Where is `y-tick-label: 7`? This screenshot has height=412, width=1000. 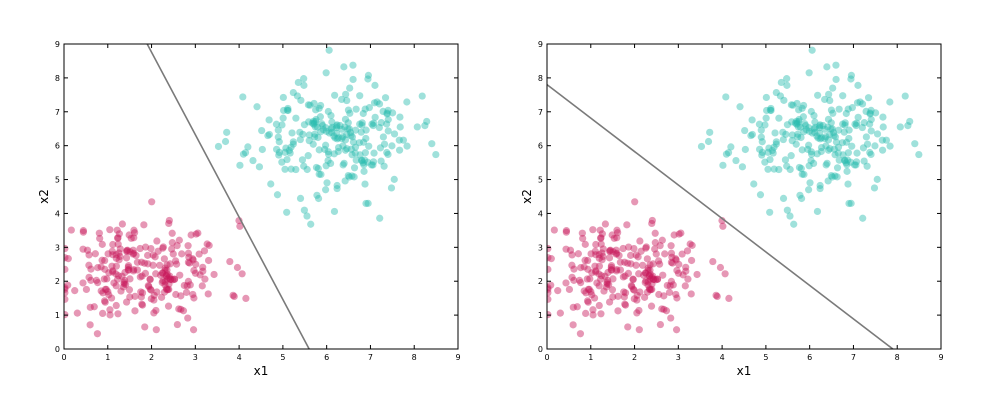
y-tick-label: 7 is located at coordinates (57, 112).